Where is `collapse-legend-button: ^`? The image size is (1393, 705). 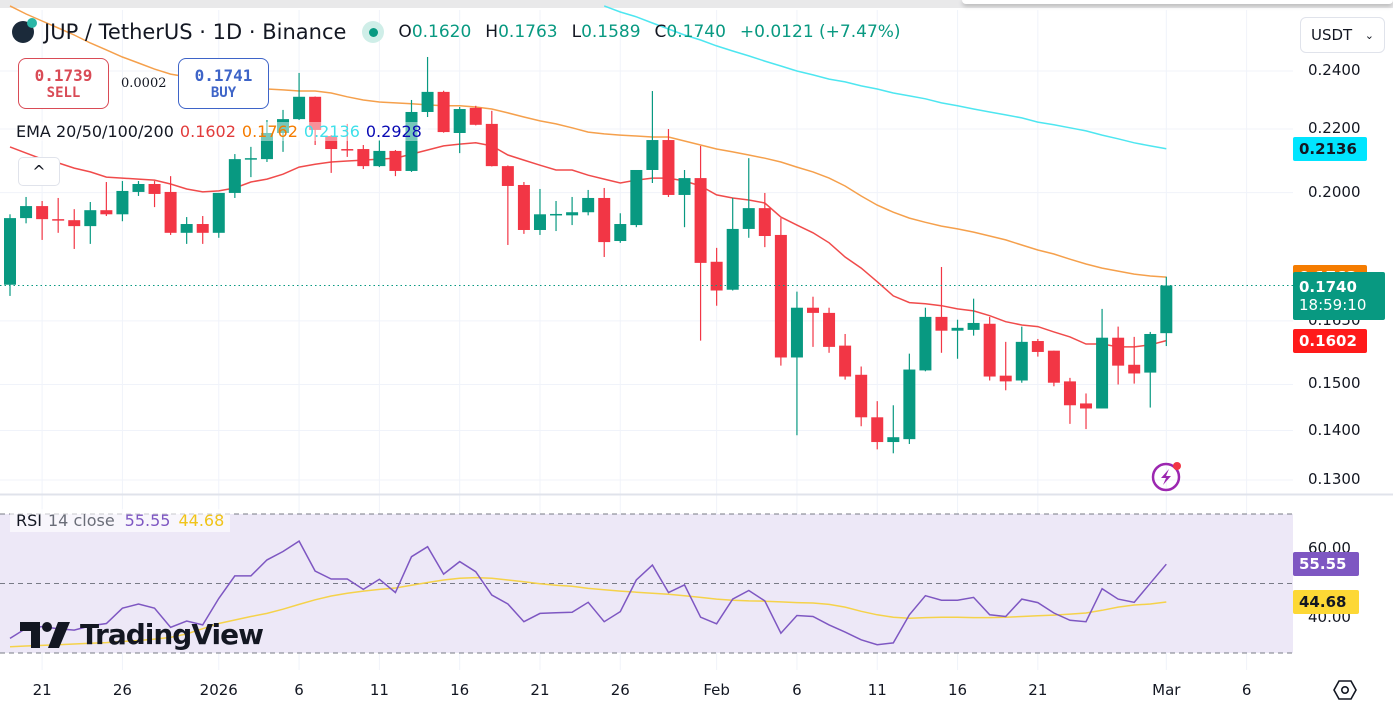
collapse-legend-button: ^ is located at coordinates (39, 171).